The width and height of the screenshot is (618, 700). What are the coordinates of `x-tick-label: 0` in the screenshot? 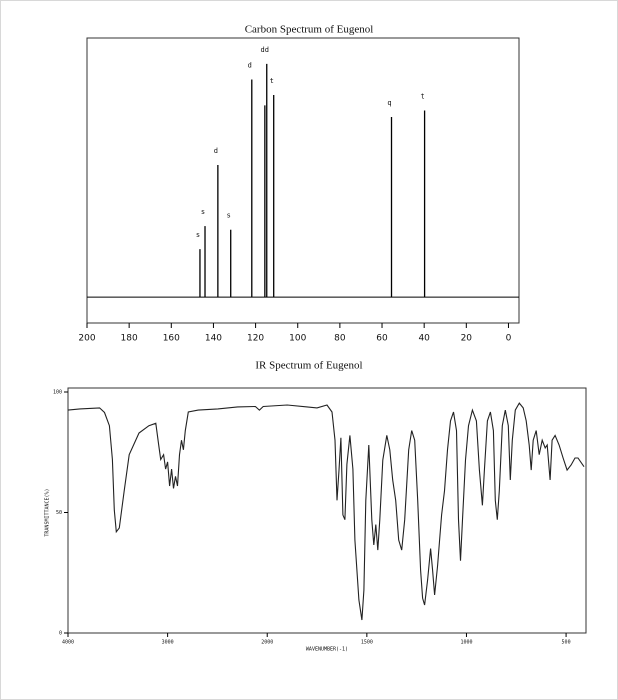 It's located at (509, 339).